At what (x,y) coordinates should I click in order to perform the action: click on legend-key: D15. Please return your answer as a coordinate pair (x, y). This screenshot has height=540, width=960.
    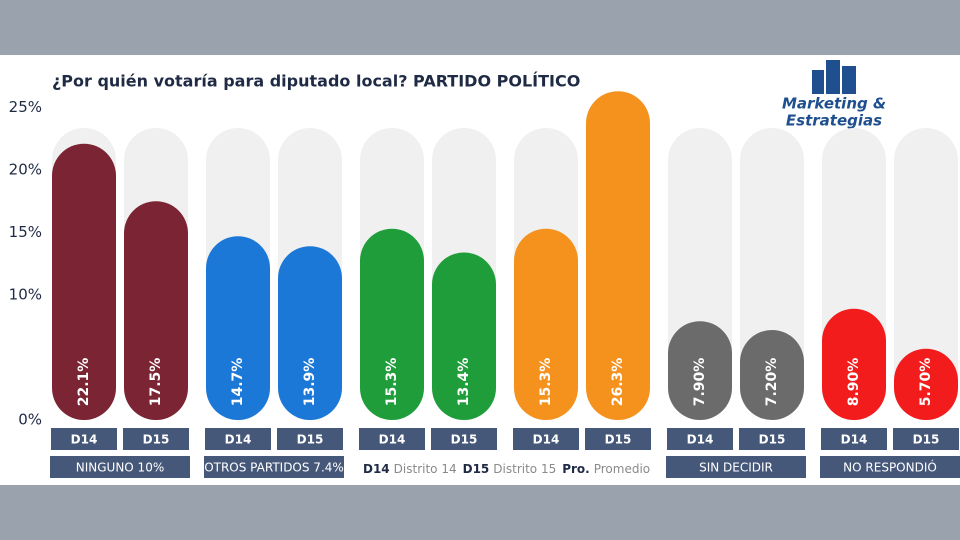
    Looking at the image, I should click on (476, 469).